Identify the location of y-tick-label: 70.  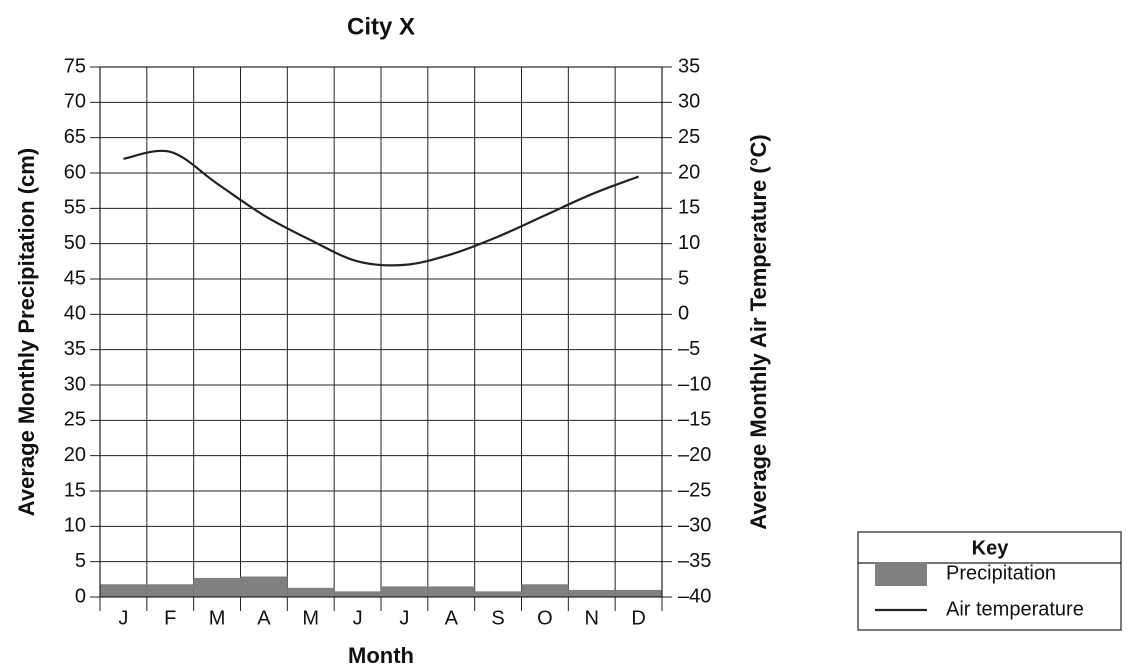
(75, 102).